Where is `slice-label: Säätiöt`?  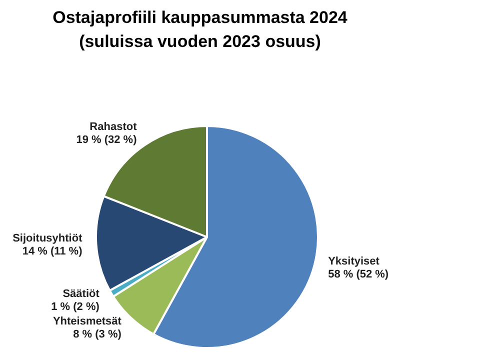
slice-label: Säätiöt is located at coordinates (81, 294).